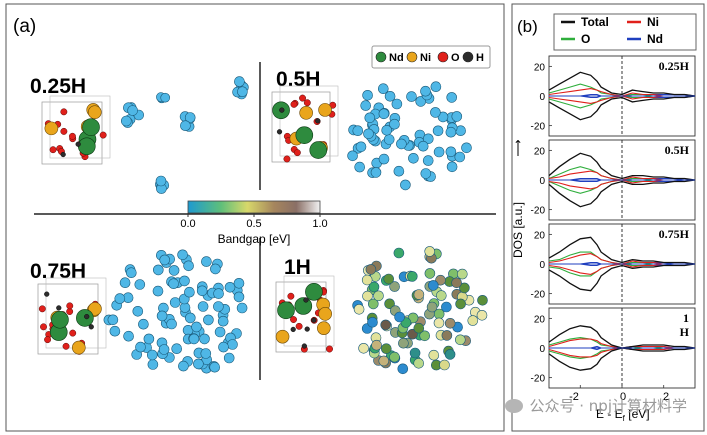 This screenshot has height=435, width=707. Describe the element at coordinates (187, 224) in the screenshot. I see `colorbar-tick: 0.0` at that location.